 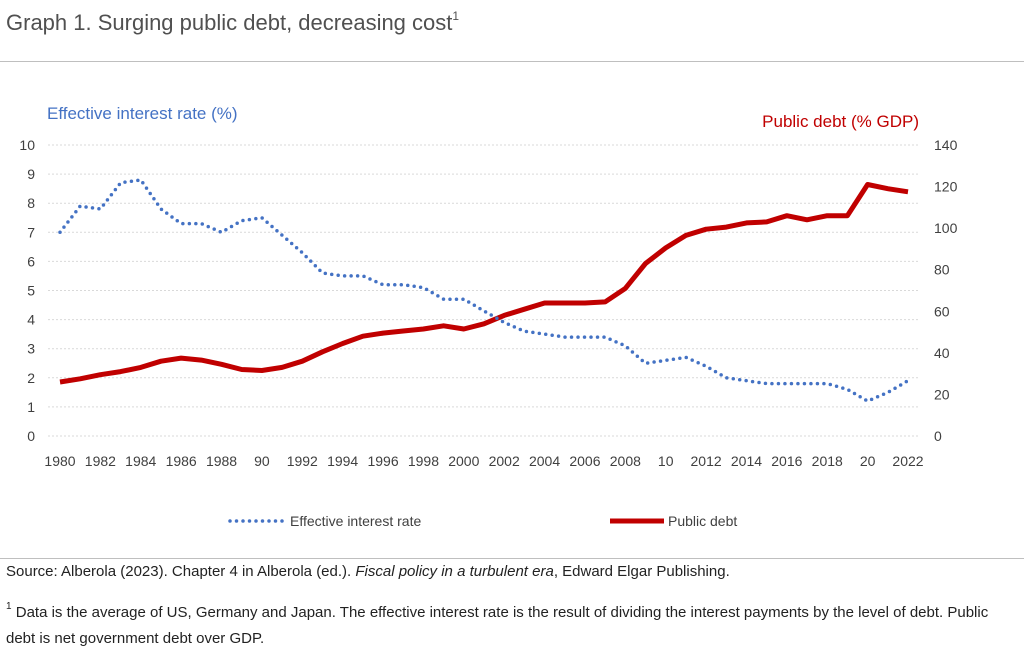 I want to click on x-tick-label: 2002, so click(x=504, y=461).